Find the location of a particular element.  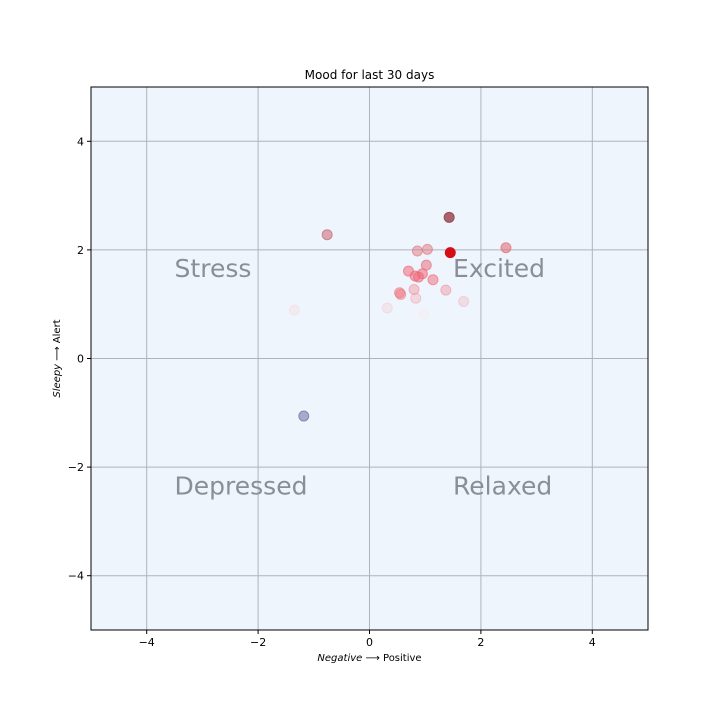

y-axis-title: Sleepy ⟶ Alert is located at coordinates (57, 358).